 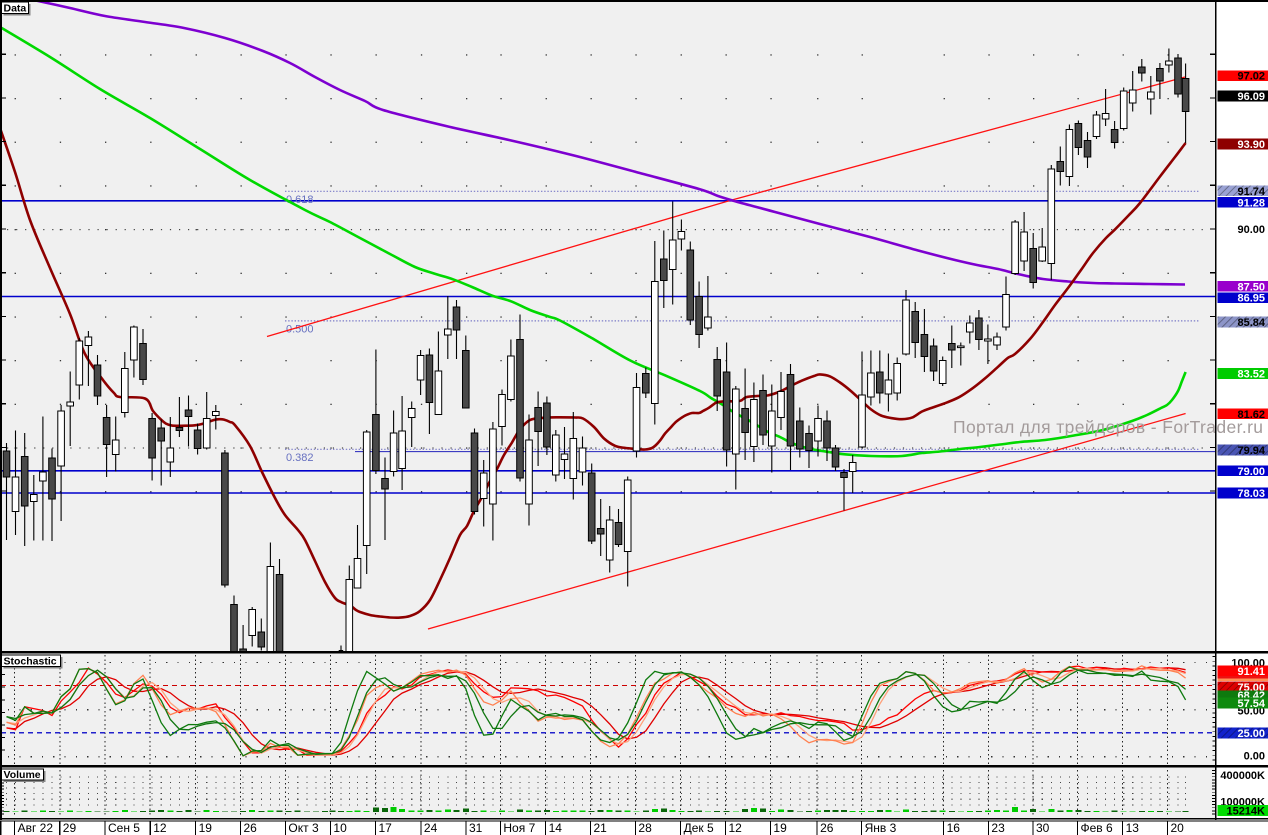 I want to click on svg-text: 28, so click(x=645, y=828).